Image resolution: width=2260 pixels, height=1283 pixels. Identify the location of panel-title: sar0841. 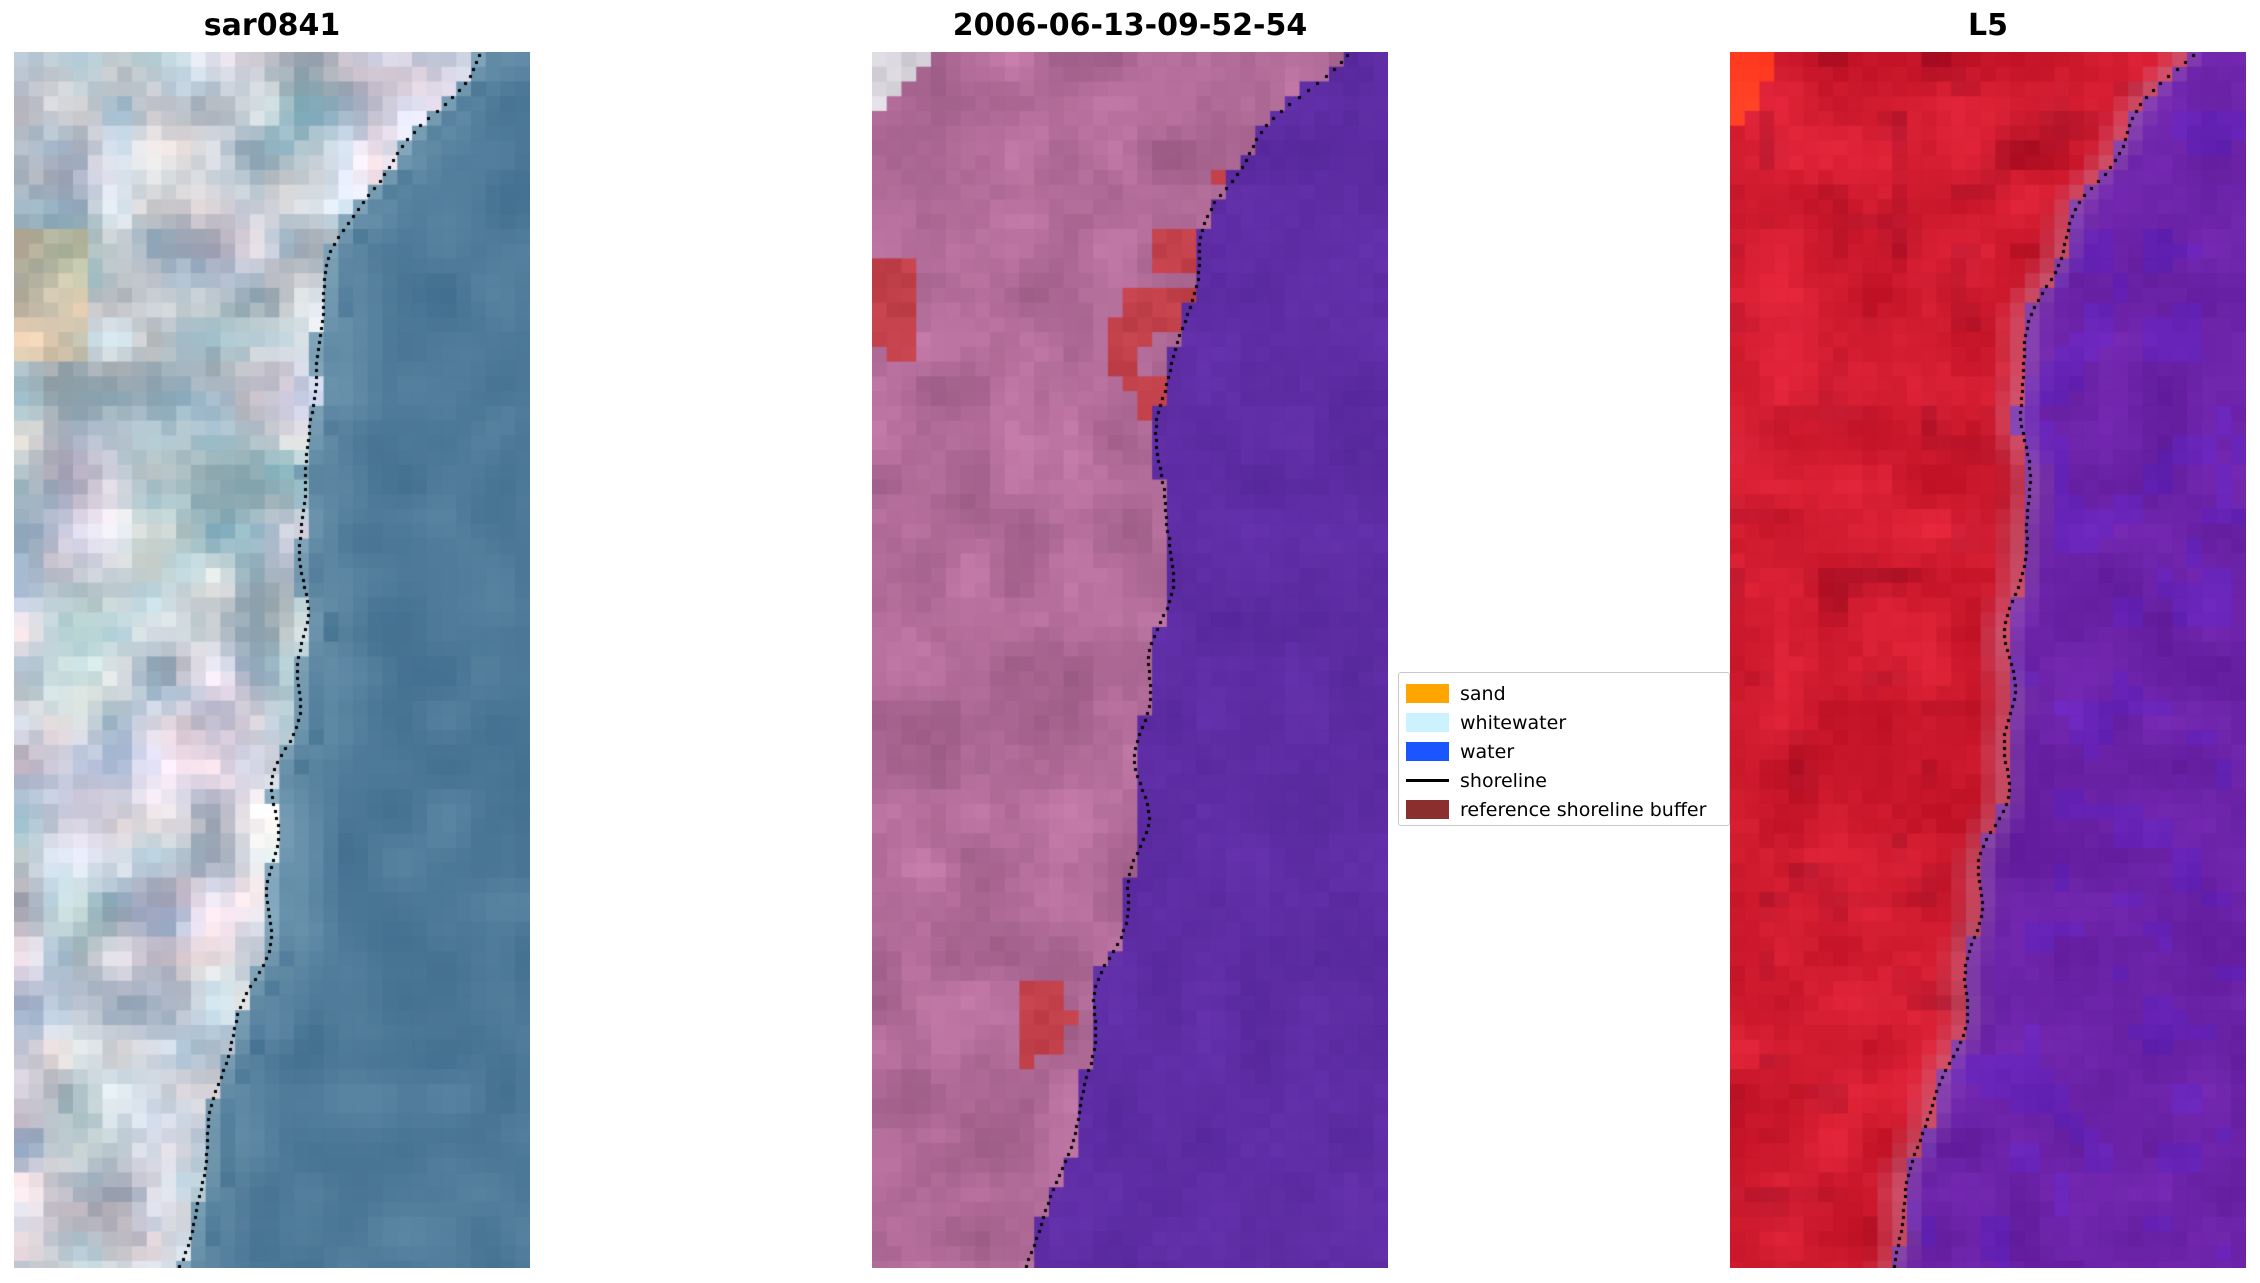
(272, 25).